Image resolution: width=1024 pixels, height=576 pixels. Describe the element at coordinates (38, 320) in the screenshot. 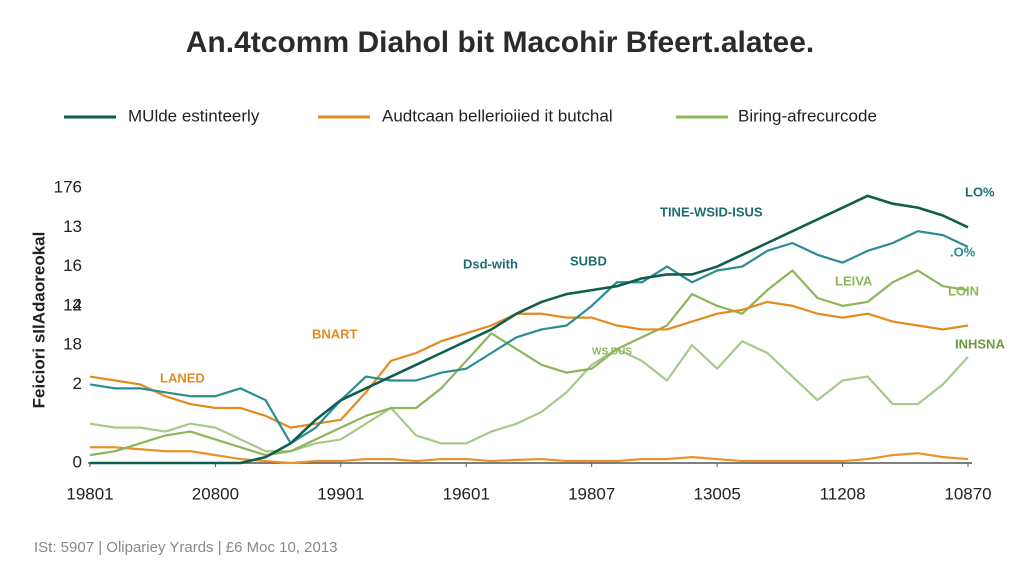

I see `y-axis-label: Feiciori sIlAdaoreokal` at that location.